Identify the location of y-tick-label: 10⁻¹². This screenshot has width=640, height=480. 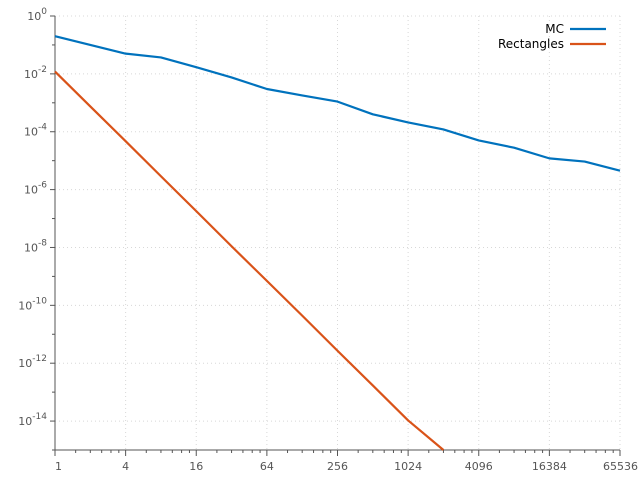
(32, 362).